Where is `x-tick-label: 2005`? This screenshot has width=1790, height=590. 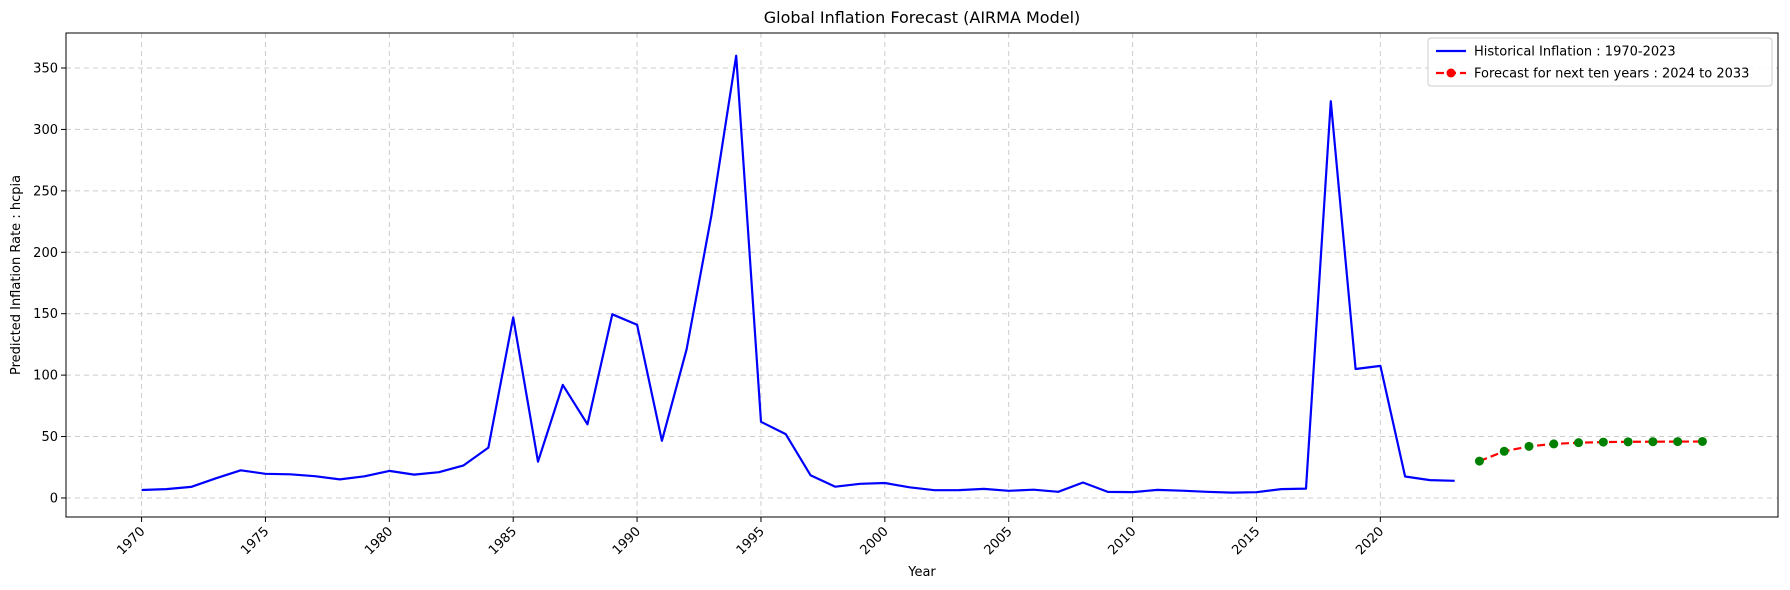
x-tick-label: 2005 is located at coordinates (999, 541).